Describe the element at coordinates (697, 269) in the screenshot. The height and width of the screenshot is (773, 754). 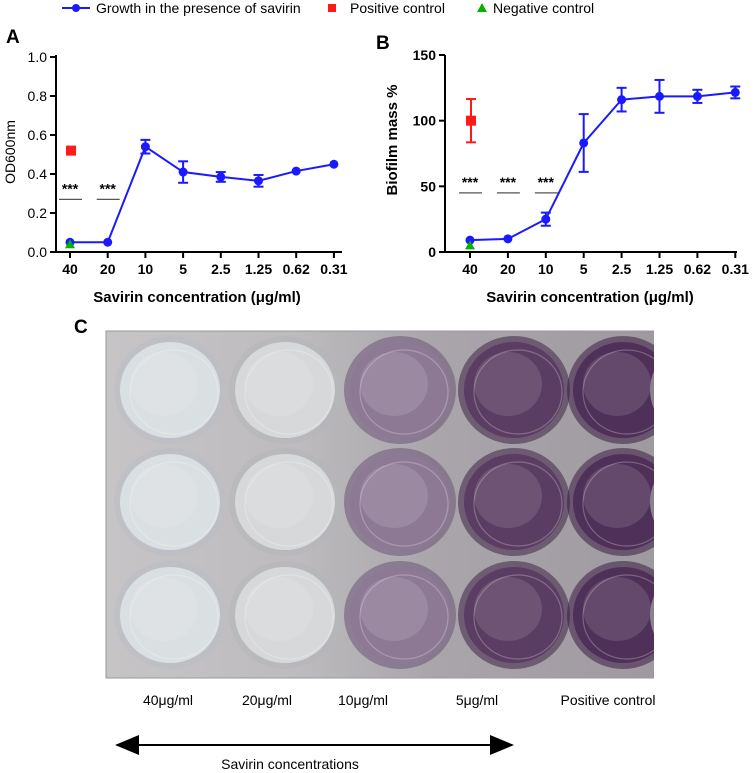
I see `chart-b-xtick-label: 0.62` at that location.